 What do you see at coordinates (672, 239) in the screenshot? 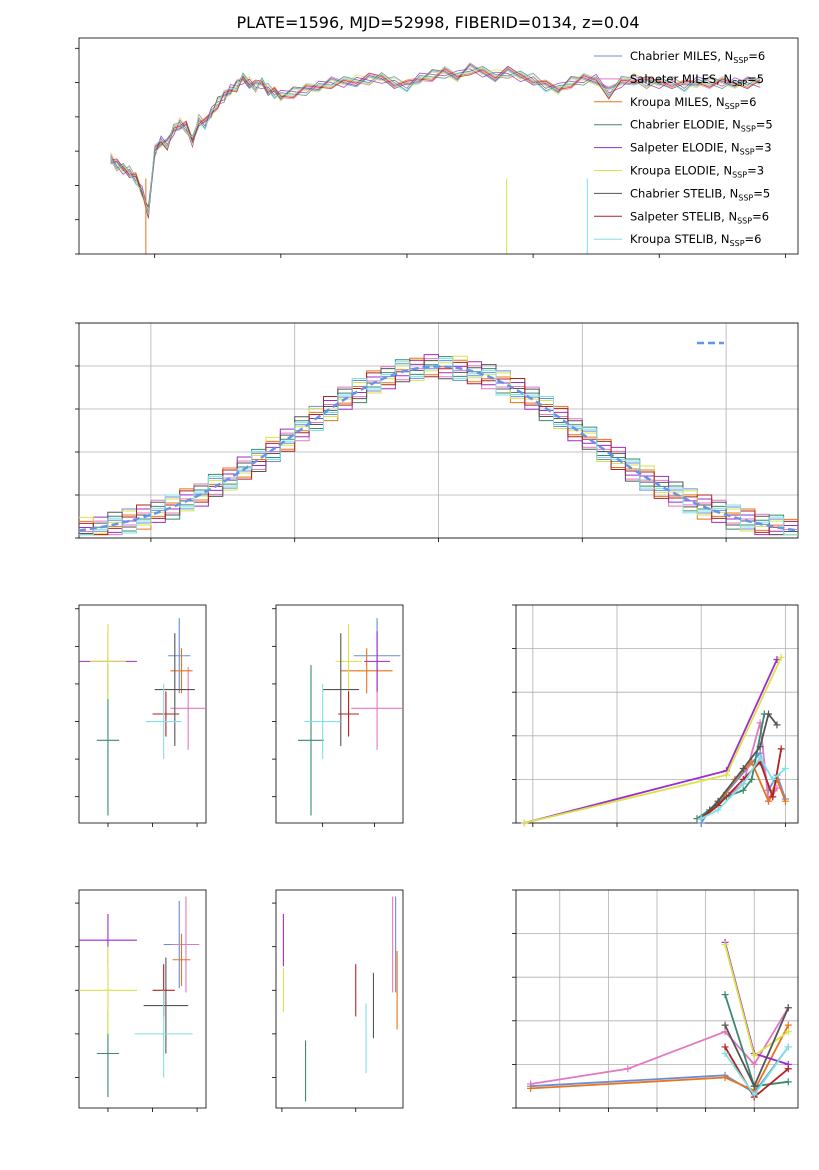
I see `legend-series-name: Kroupa STELIB` at bounding box center [672, 239].